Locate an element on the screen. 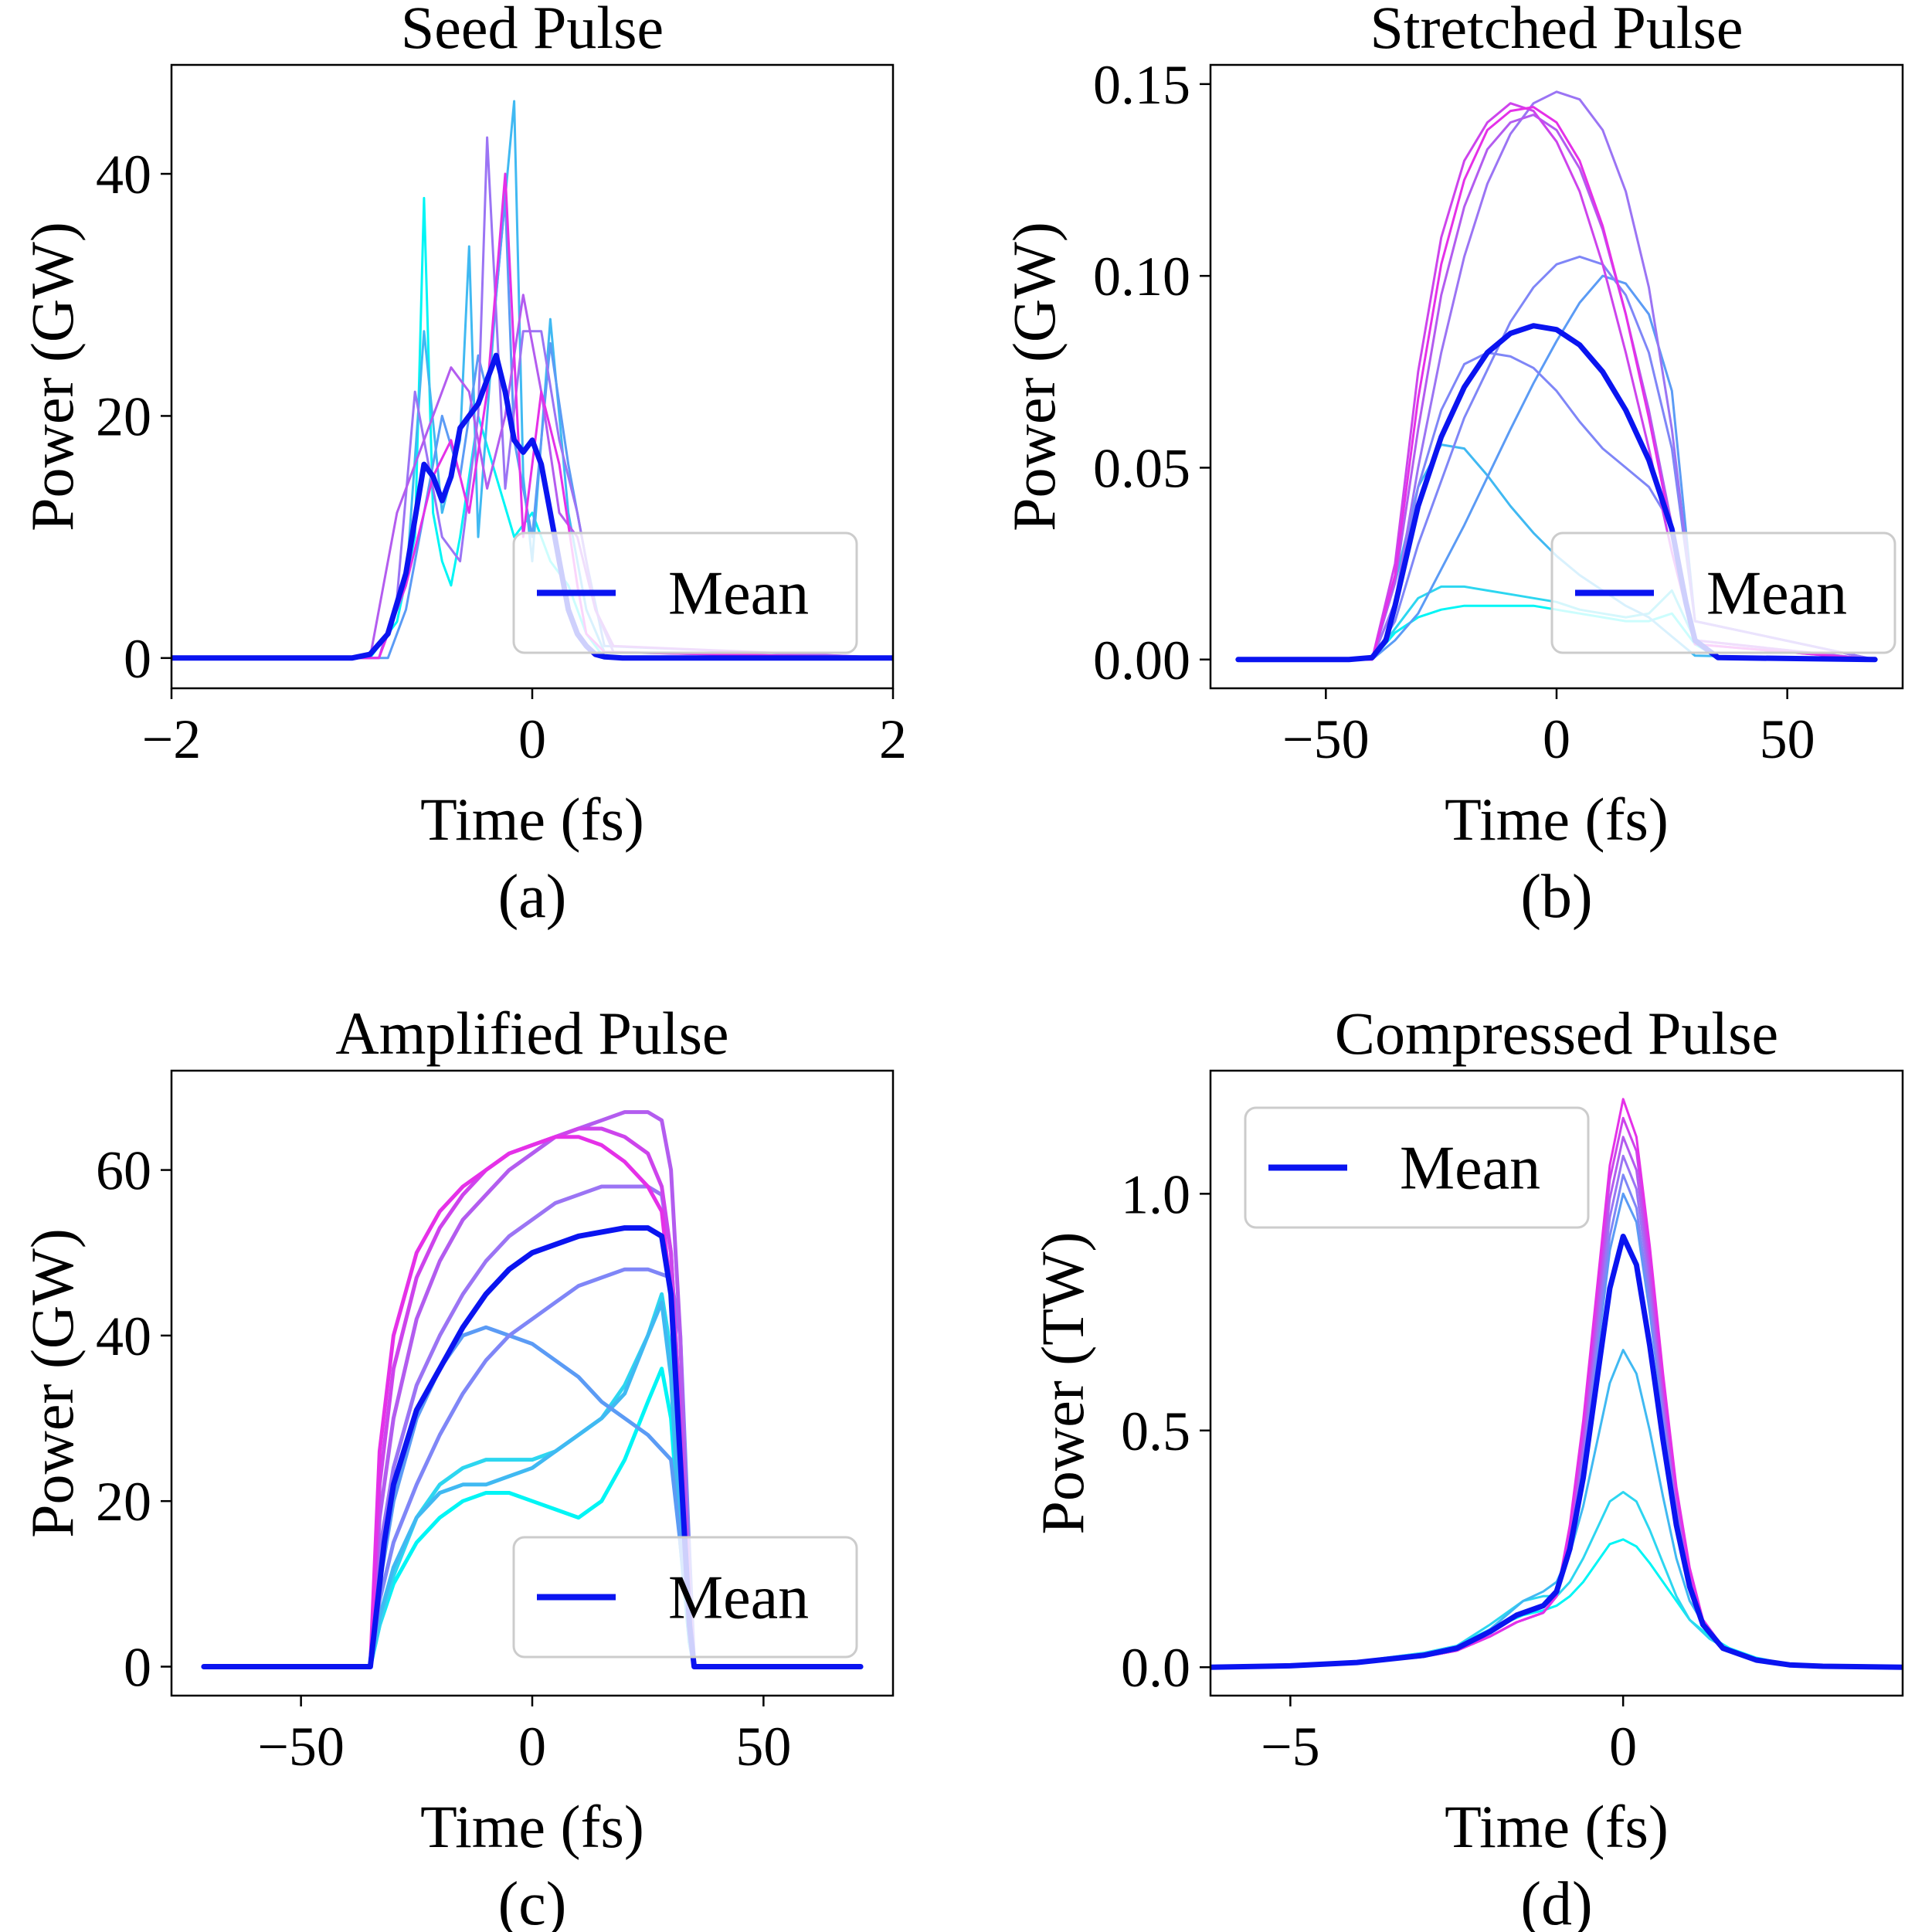  chart-title: Compressed Pulse is located at coordinates (1556, 1034).